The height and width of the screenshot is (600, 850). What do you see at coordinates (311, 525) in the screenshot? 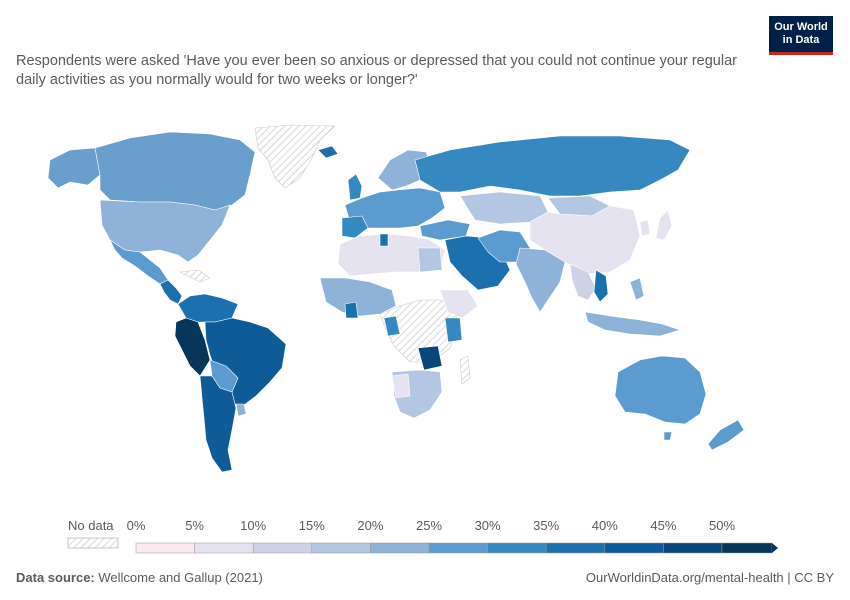
I see `legend-tick-label: 15%` at bounding box center [311, 525].